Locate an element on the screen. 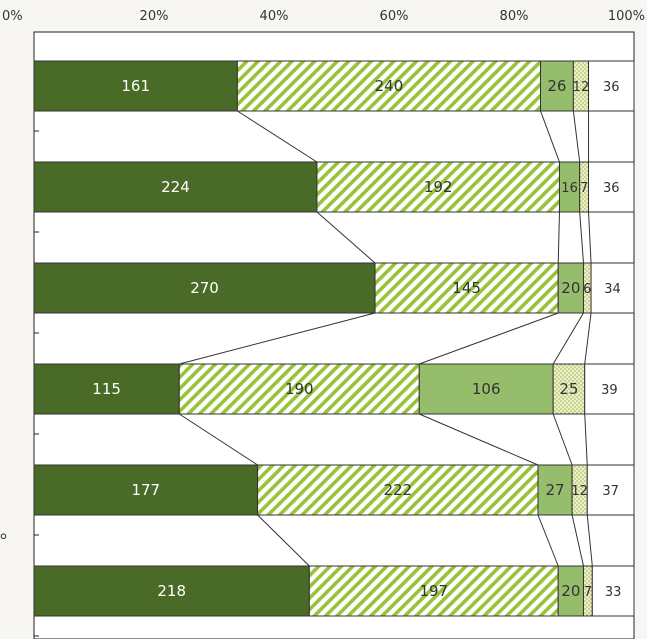  data-label: 106 is located at coordinates (486, 389).